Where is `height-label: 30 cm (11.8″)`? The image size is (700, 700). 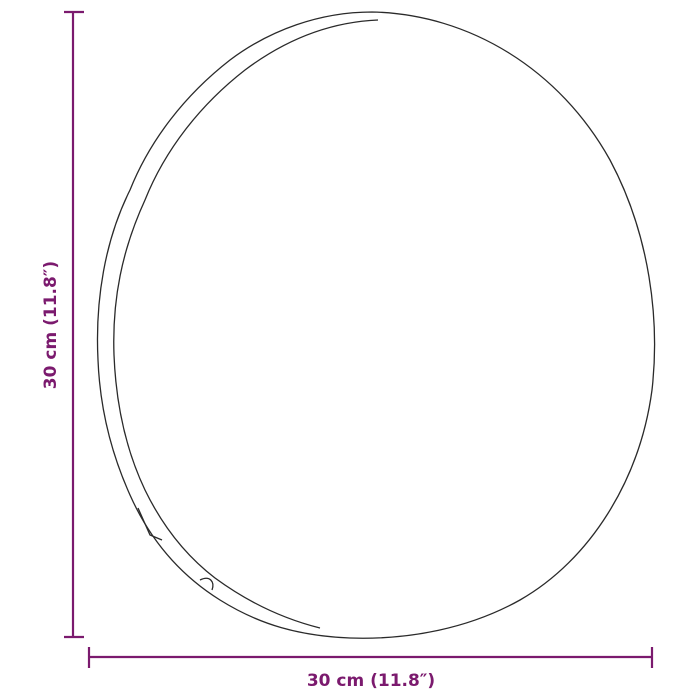
height-label: 30 cm (11.8″) is located at coordinates (51, 325).